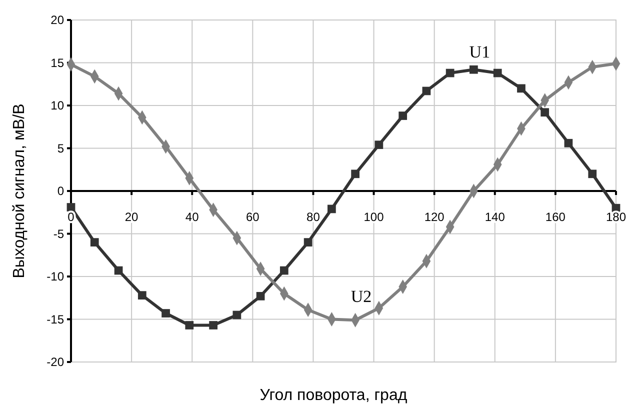 This screenshot has width=638, height=412. Describe the element at coordinates (55, 362) in the screenshot. I see `y-tick-label: -20` at that location.